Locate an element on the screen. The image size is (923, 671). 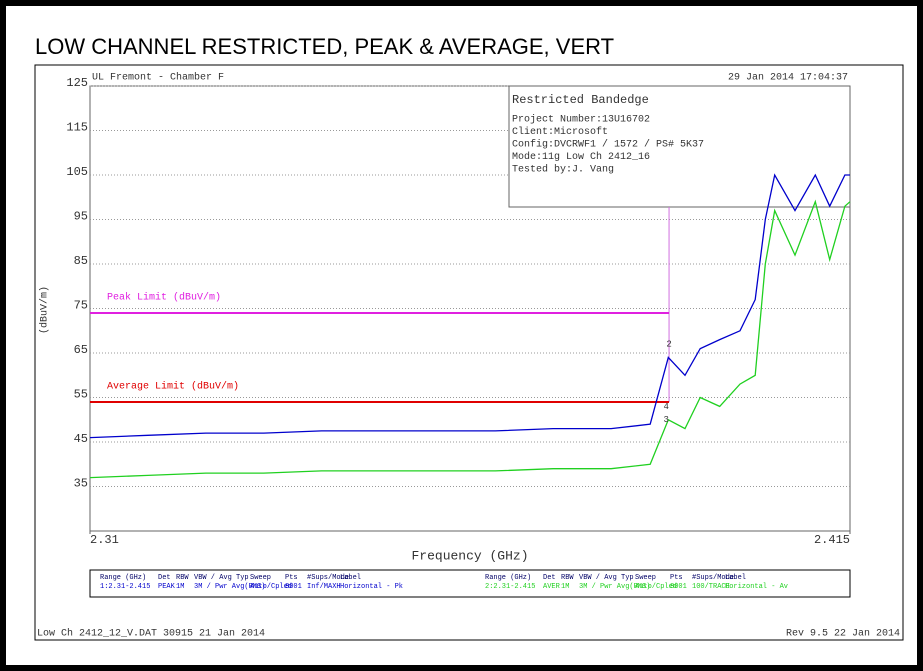
y-tick-label: 65 is located at coordinates (81, 350).